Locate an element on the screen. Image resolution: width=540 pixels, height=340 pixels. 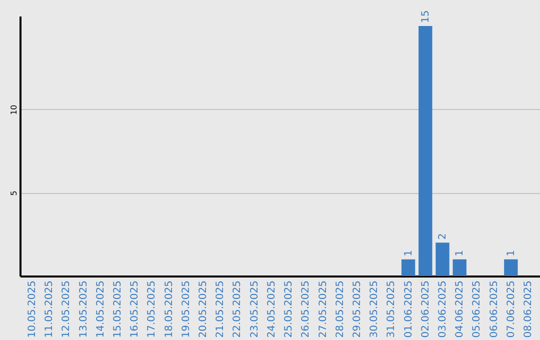
x-tick-label: 11.05.2025 is located at coordinates (50, 309).